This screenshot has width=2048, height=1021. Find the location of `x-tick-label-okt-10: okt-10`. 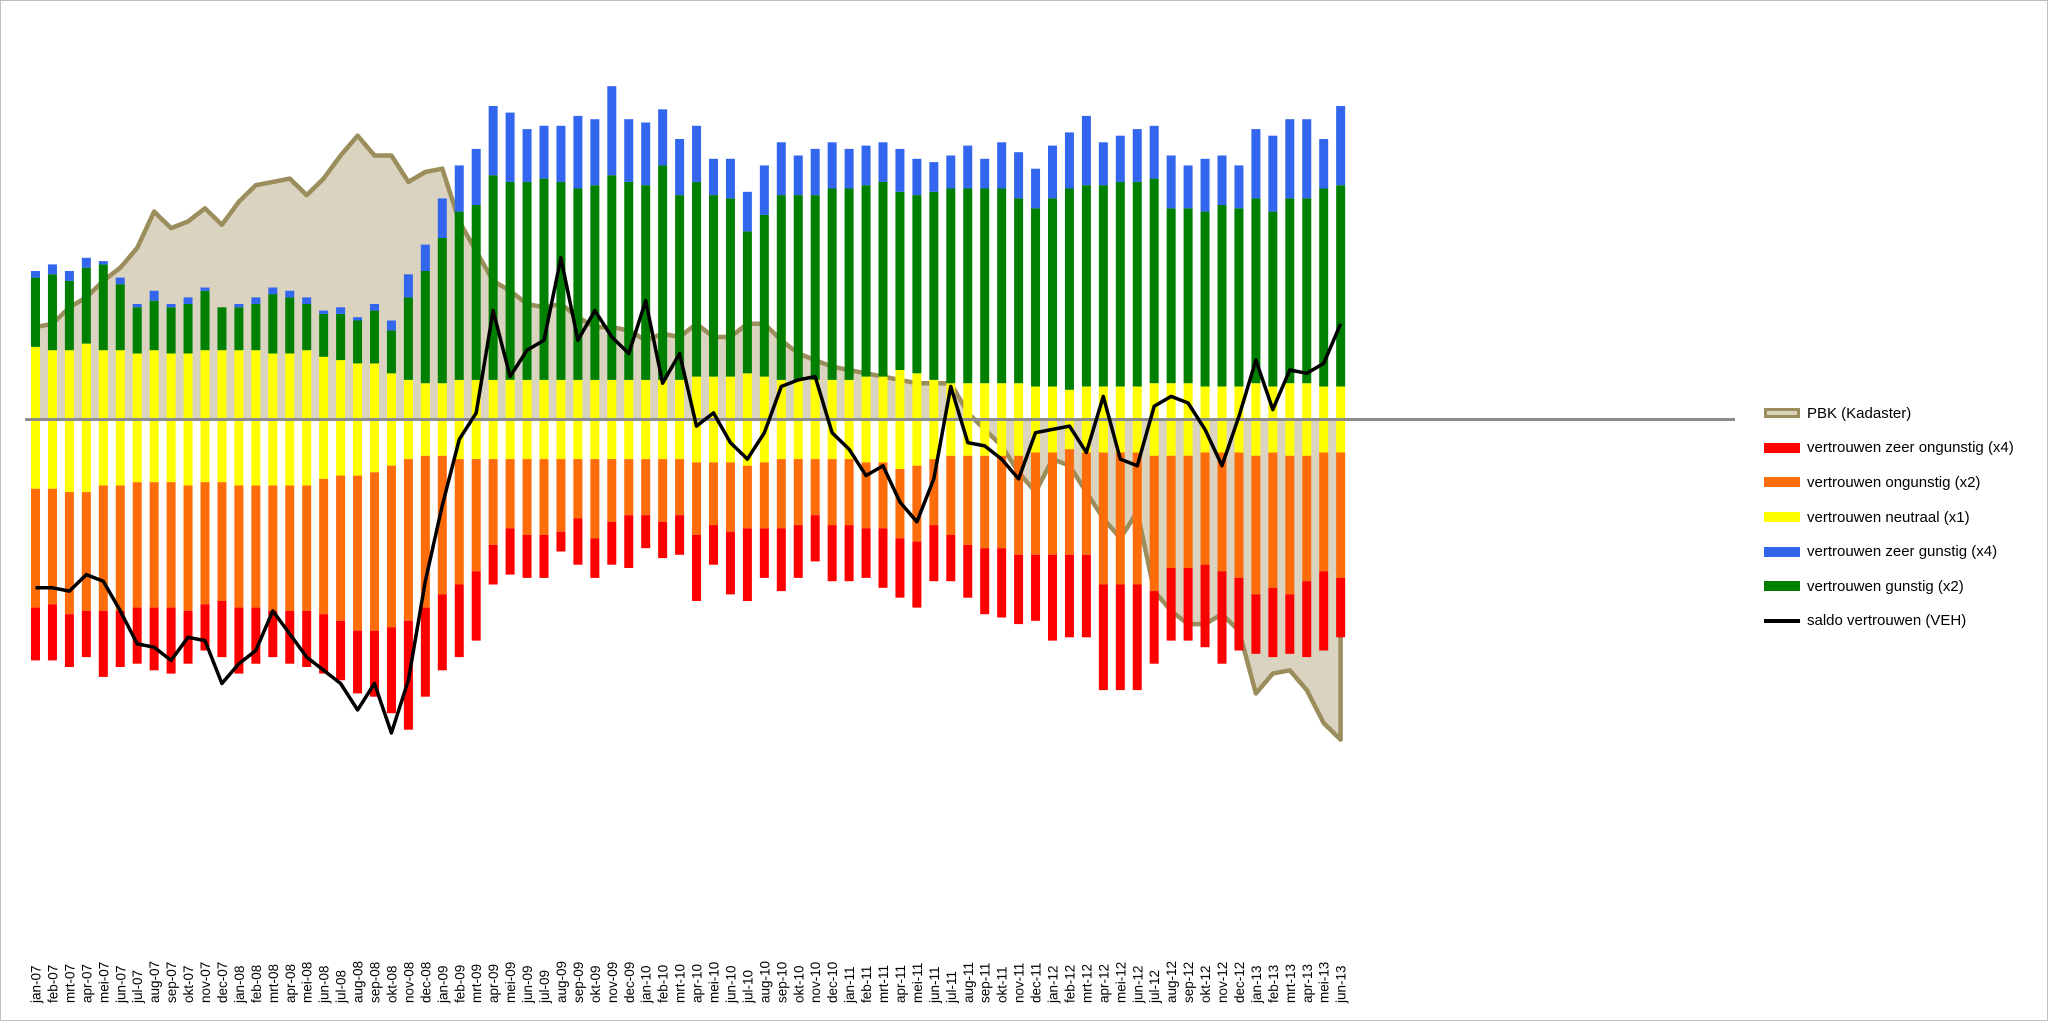

x-tick-label-okt-10: okt-10 is located at coordinates (798, 984).